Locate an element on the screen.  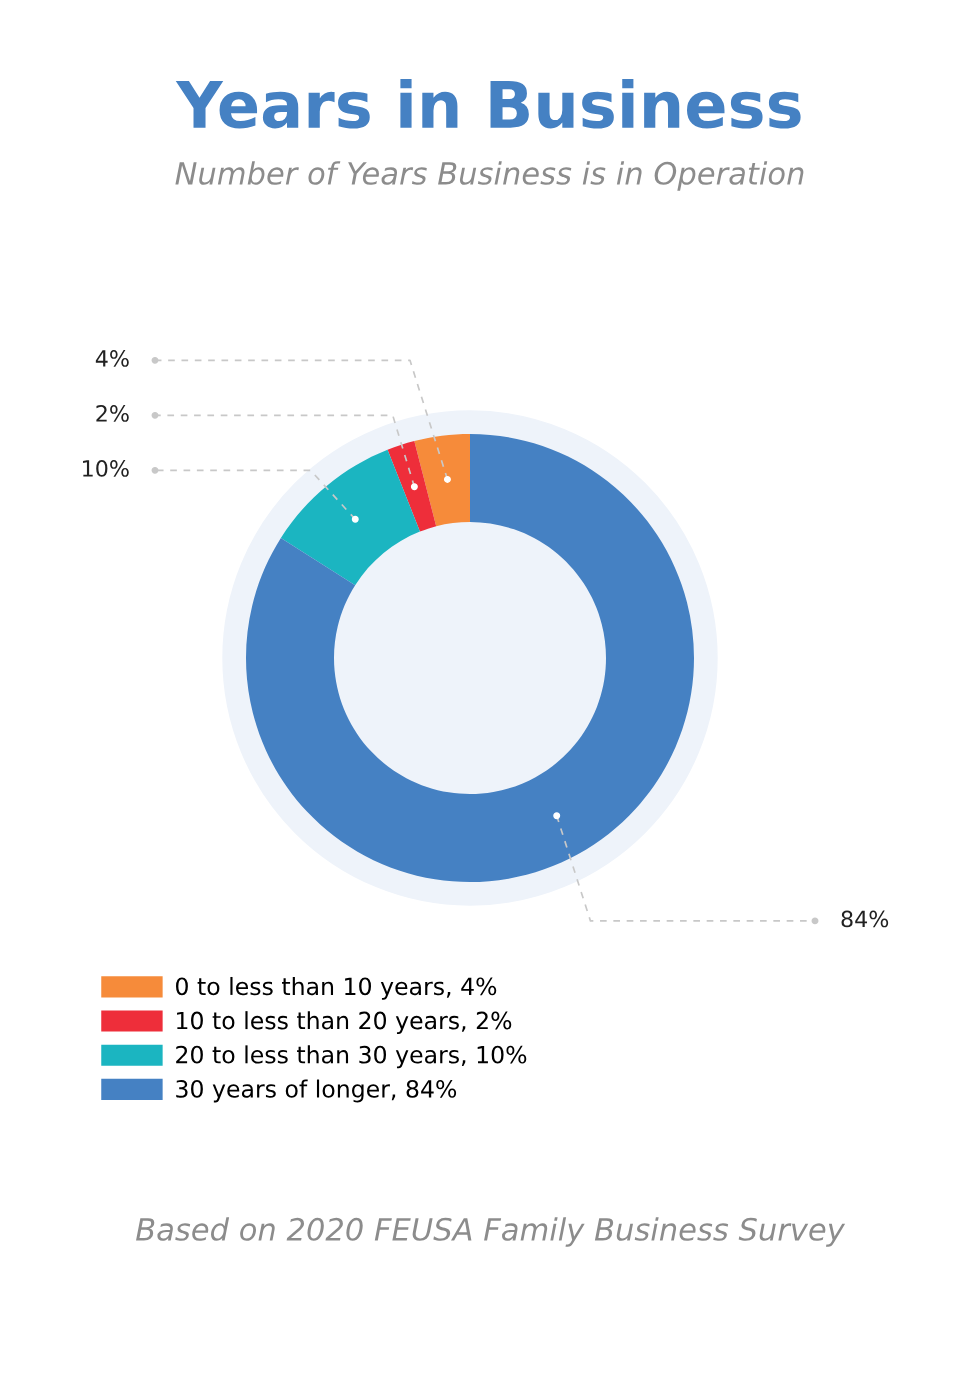
legend-label: 10 to less than 20 years, 2% is located at coordinates (344, 1022).